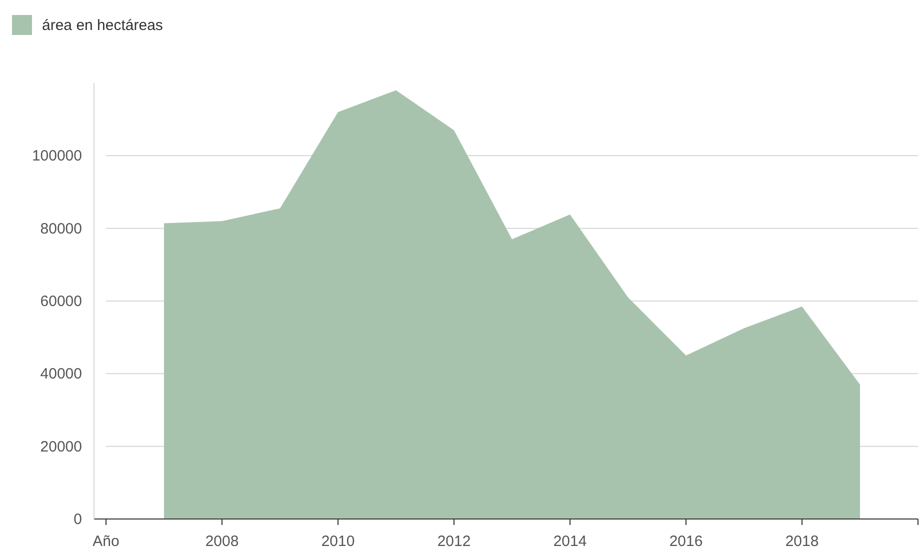 The image size is (922, 558). Describe the element at coordinates (61, 447) in the screenshot. I see `y-tick-label: 20000` at that location.